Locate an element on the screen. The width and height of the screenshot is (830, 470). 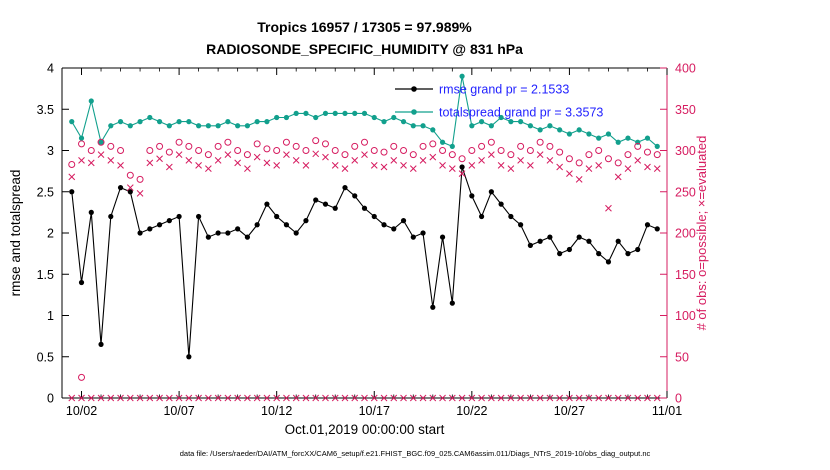
x-tick-label: 10/02 is located at coordinates (81, 411).